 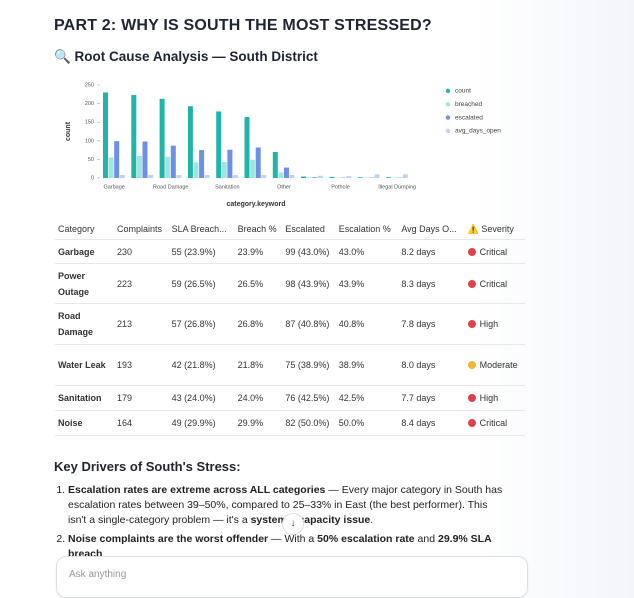 I want to click on table-cell: Sanitation, so click(x=84, y=398).